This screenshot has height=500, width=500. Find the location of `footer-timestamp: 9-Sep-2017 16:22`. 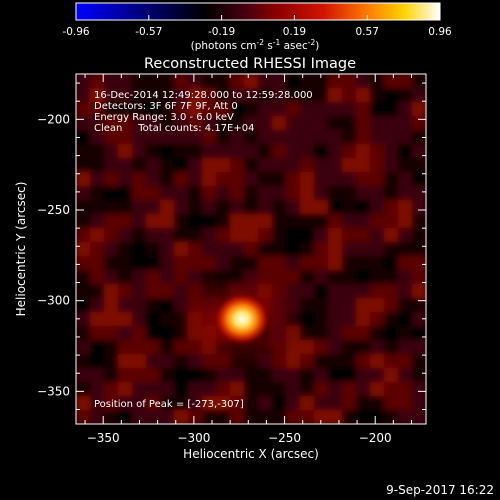

footer-timestamp: 9-Sep-2017 16:22 is located at coordinates (440, 490).